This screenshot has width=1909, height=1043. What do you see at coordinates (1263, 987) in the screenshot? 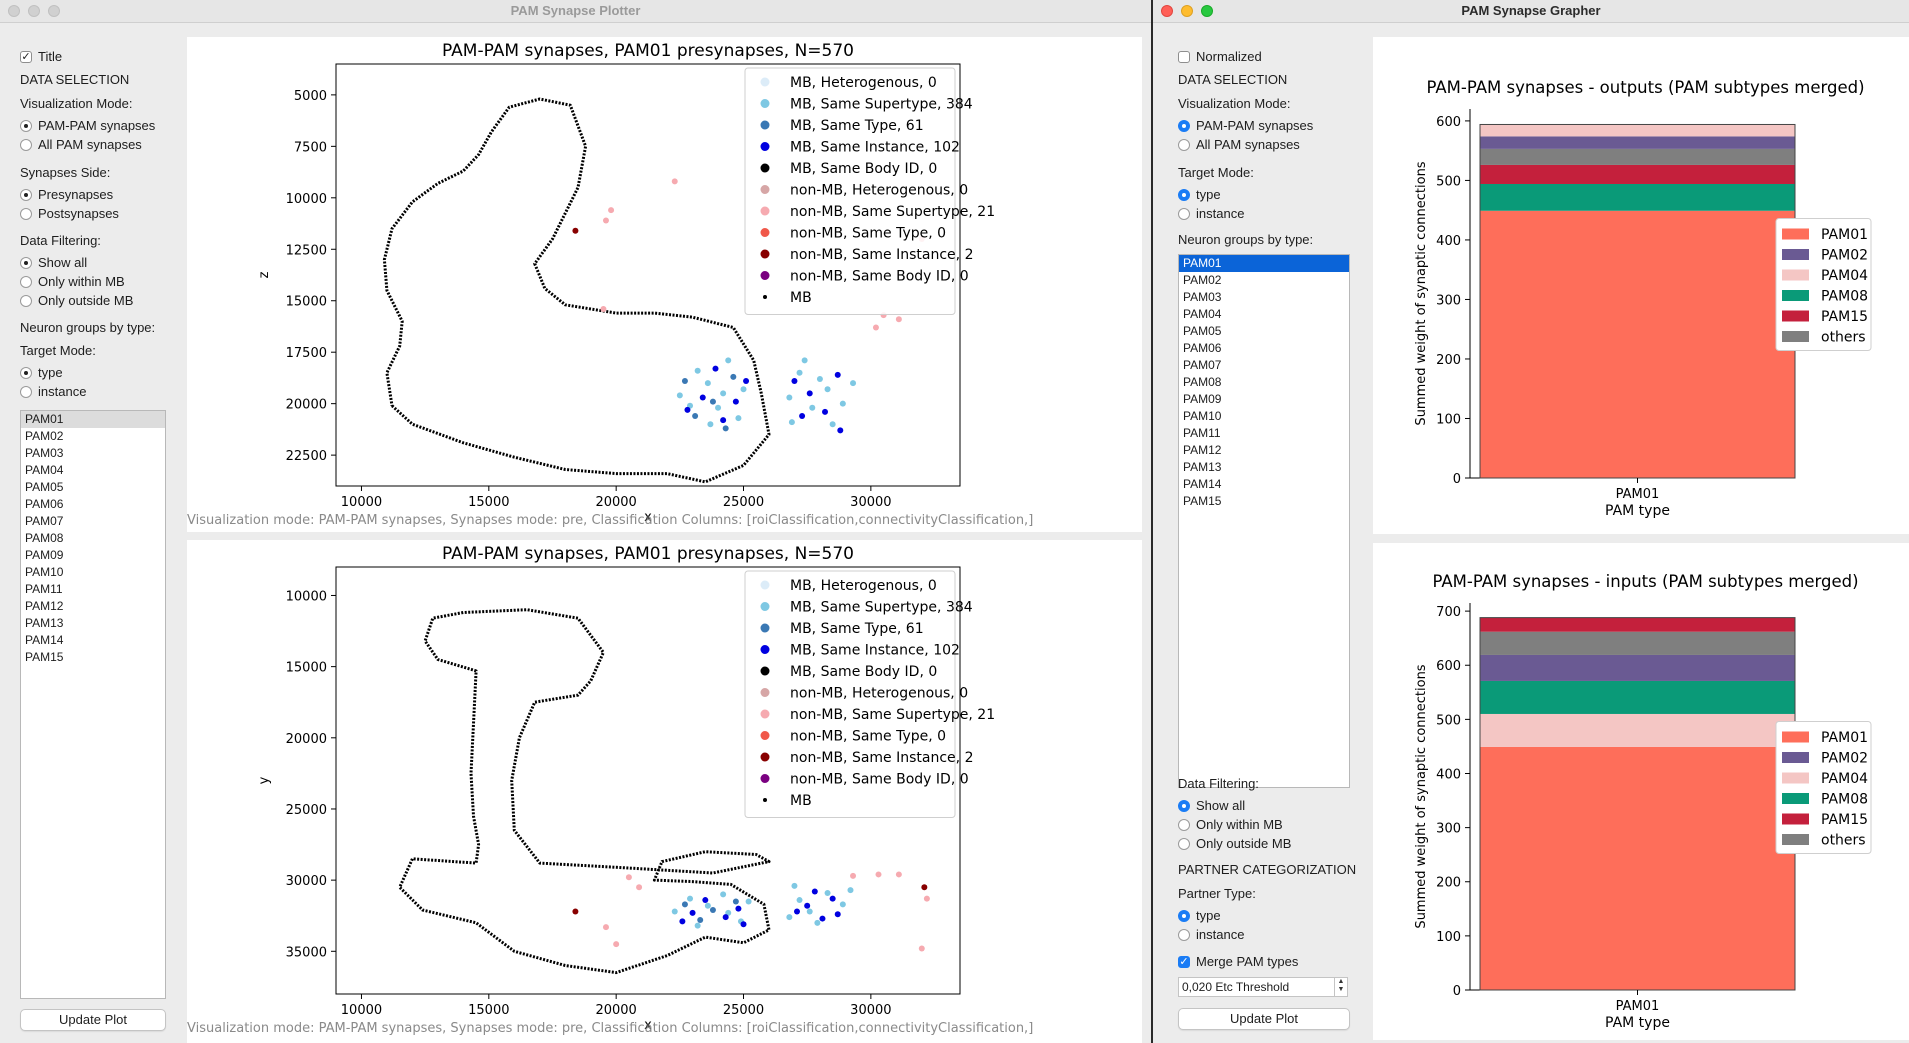
I see `threshold-spinbox: 0,020 Etc Threshold ▲ ▼` at bounding box center [1263, 987].